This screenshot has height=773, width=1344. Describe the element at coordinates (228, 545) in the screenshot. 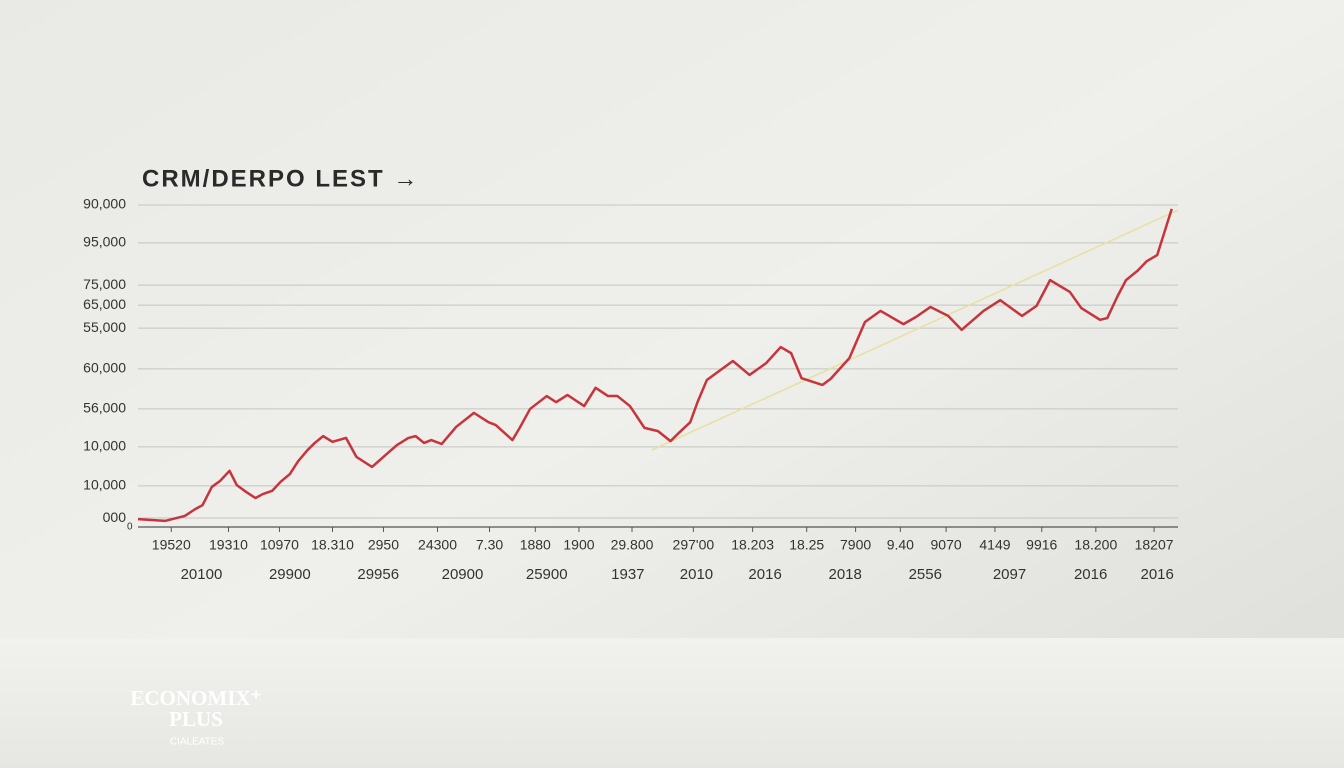

I see `x-tick-label: 19310` at that location.